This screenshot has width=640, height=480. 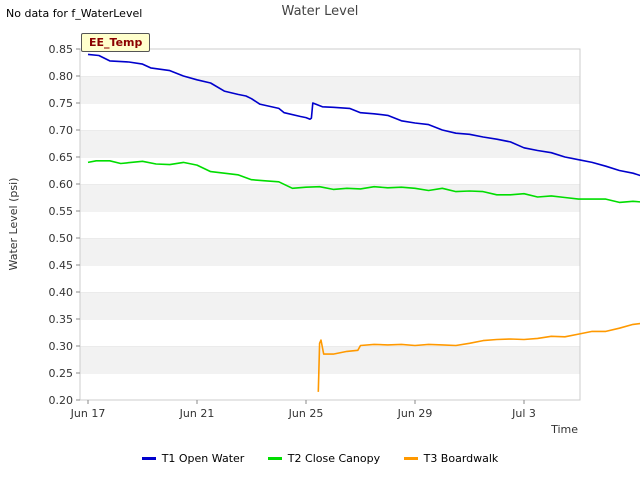 I want to click on legend-swatch-t2, so click(x=274, y=458).